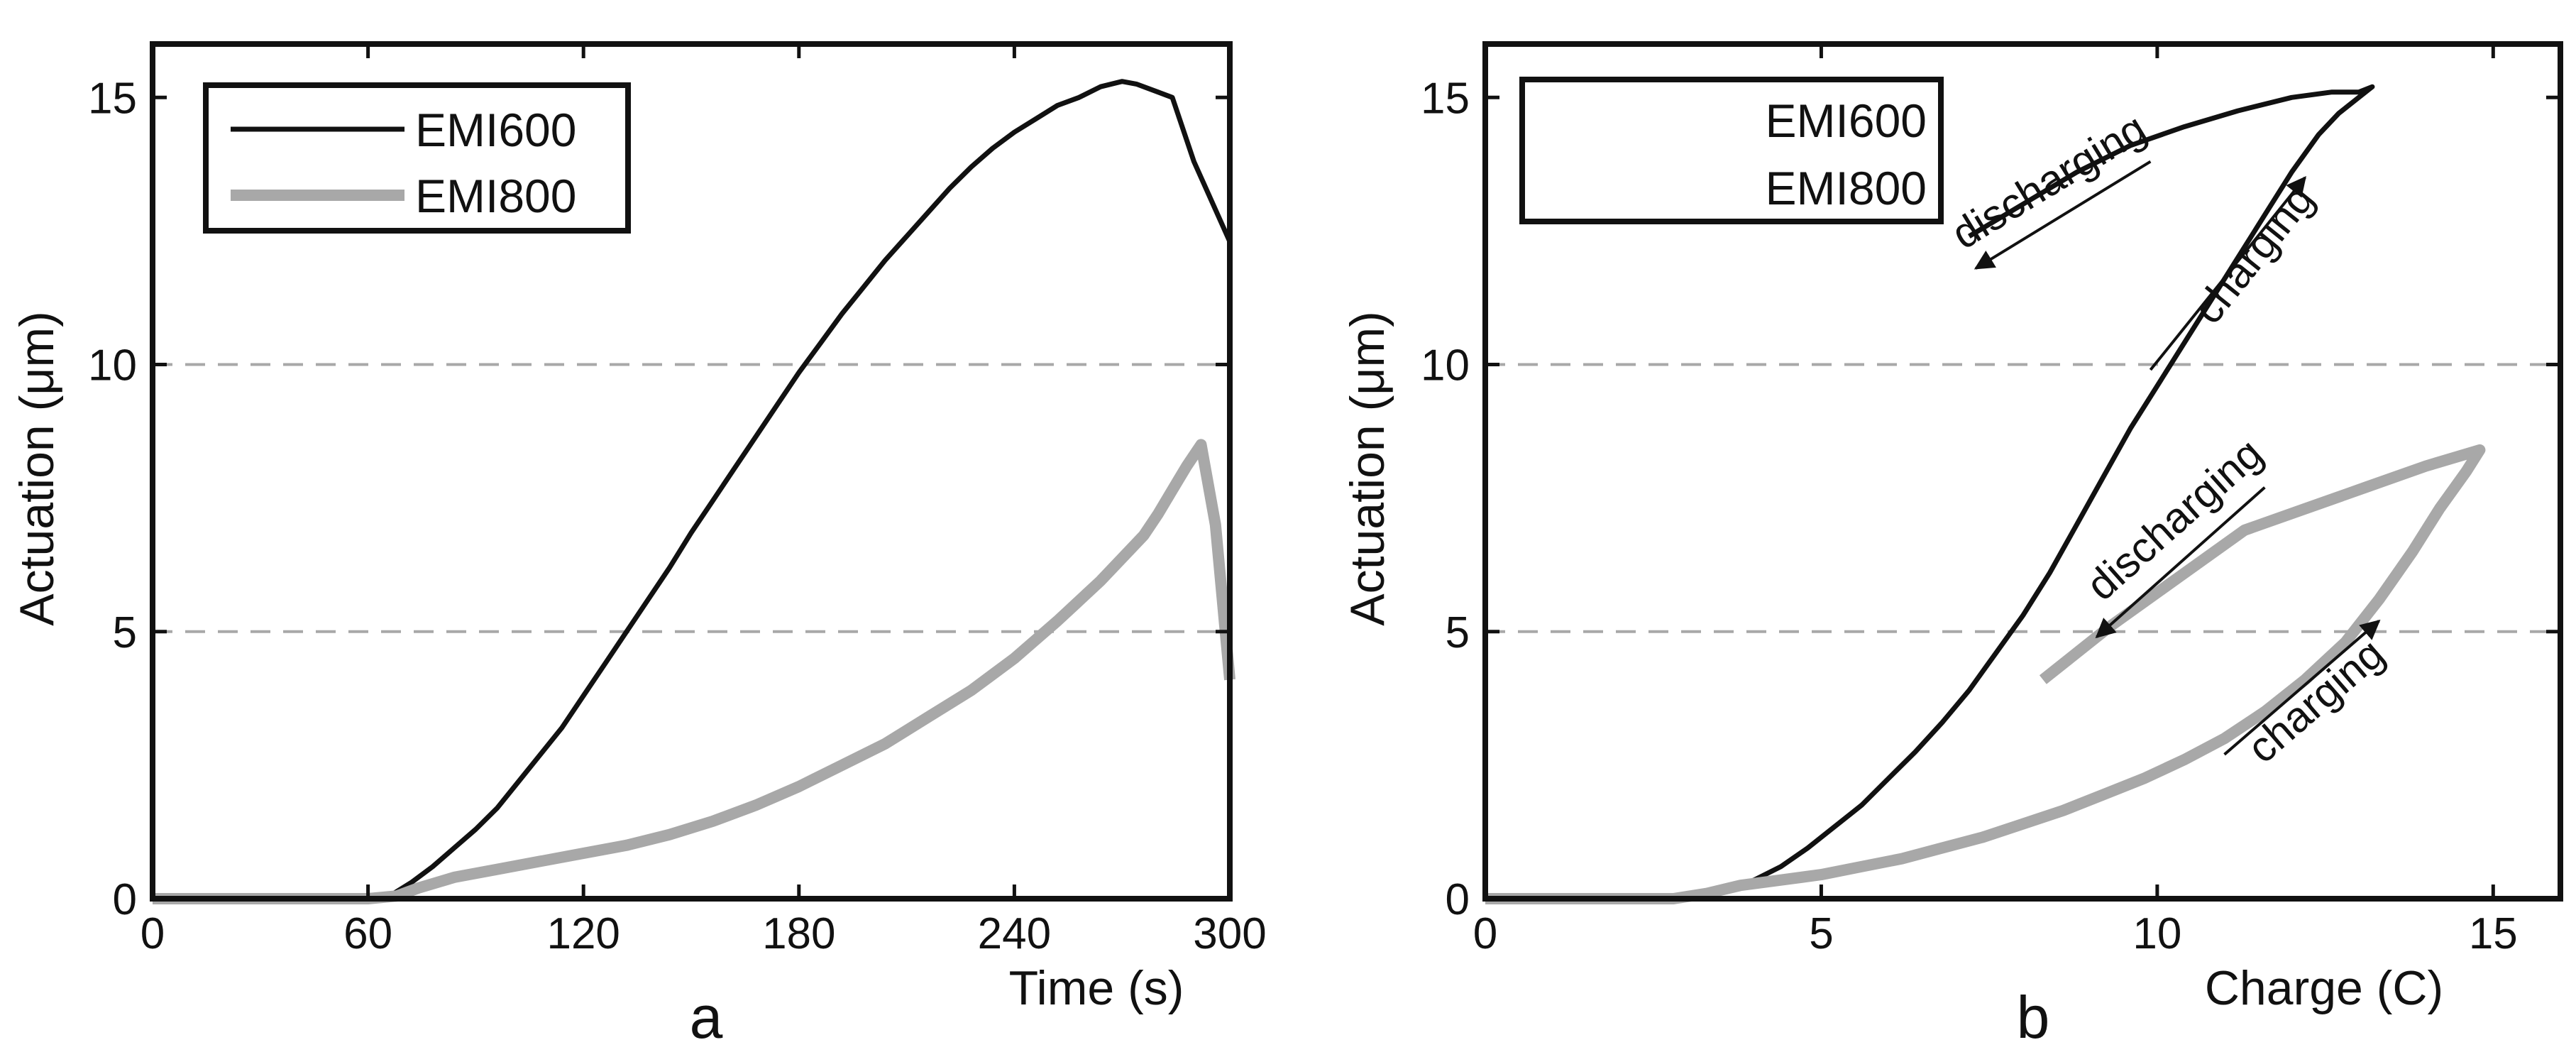 This screenshot has width=2576, height=1057. I want to click on chart-a-xlabel: Time (s), so click(1096, 988).